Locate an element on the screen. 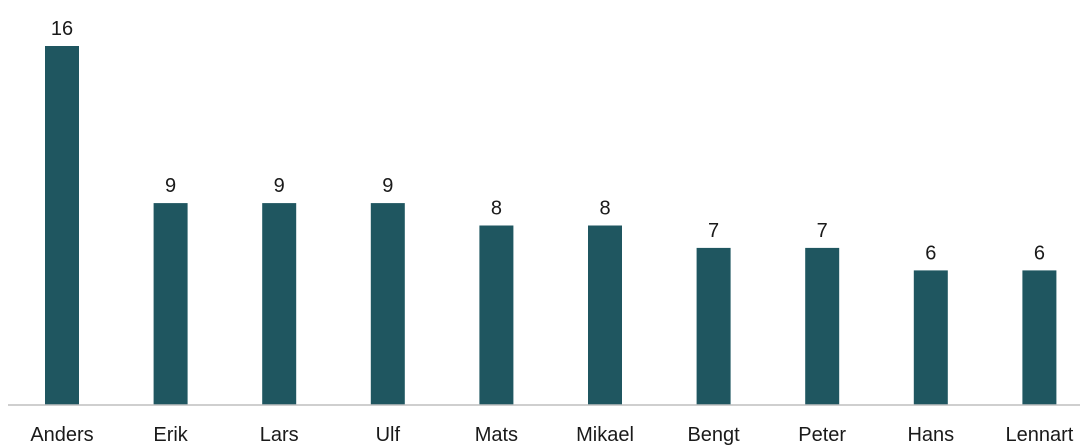 This screenshot has height=446, width=1083. bar-hans is located at coordinates (930, 337).